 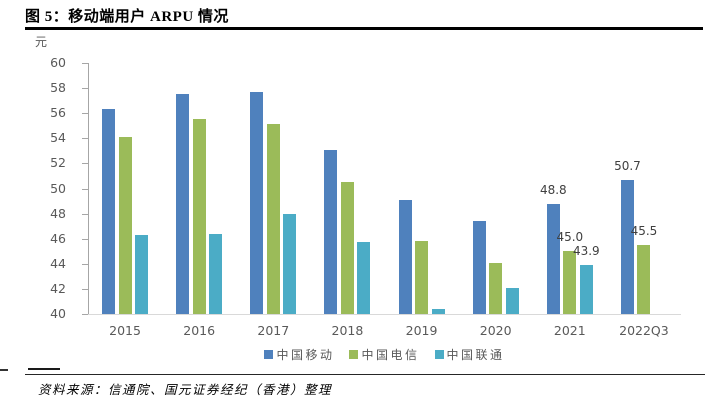 I want to click on footer-separator, so click(x=365, y=374).